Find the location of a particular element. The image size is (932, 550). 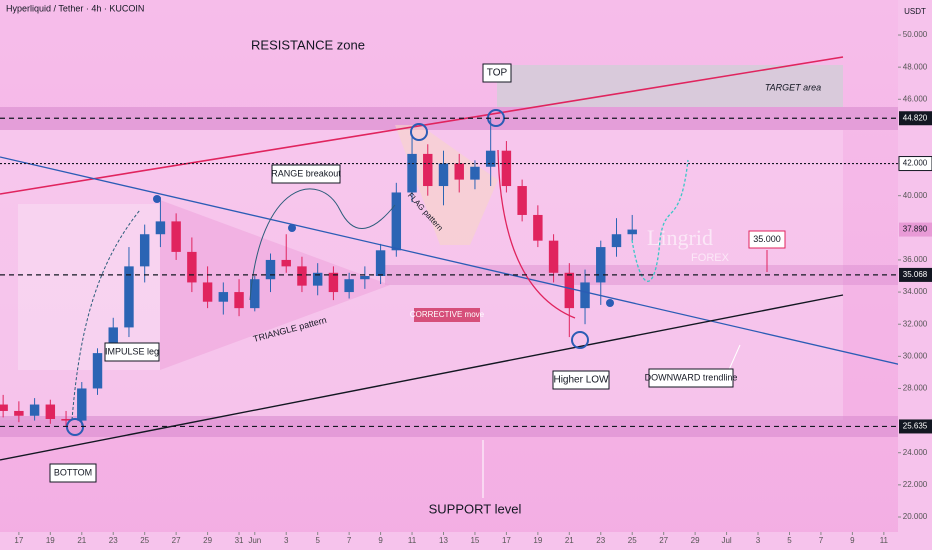

annotation: DOWNWARD trendline is located at coordinates (691, 377).